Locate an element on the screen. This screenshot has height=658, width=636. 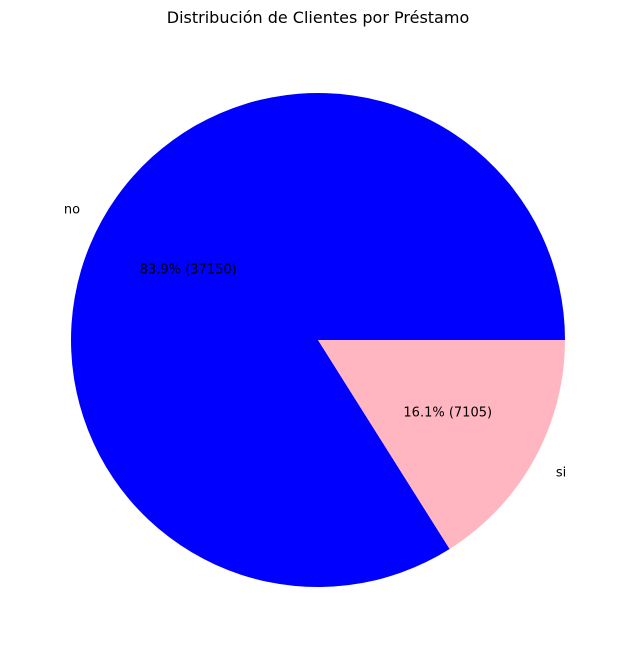
pct-label-si: 16.1% (7105) is located at coordinates (447, 413).